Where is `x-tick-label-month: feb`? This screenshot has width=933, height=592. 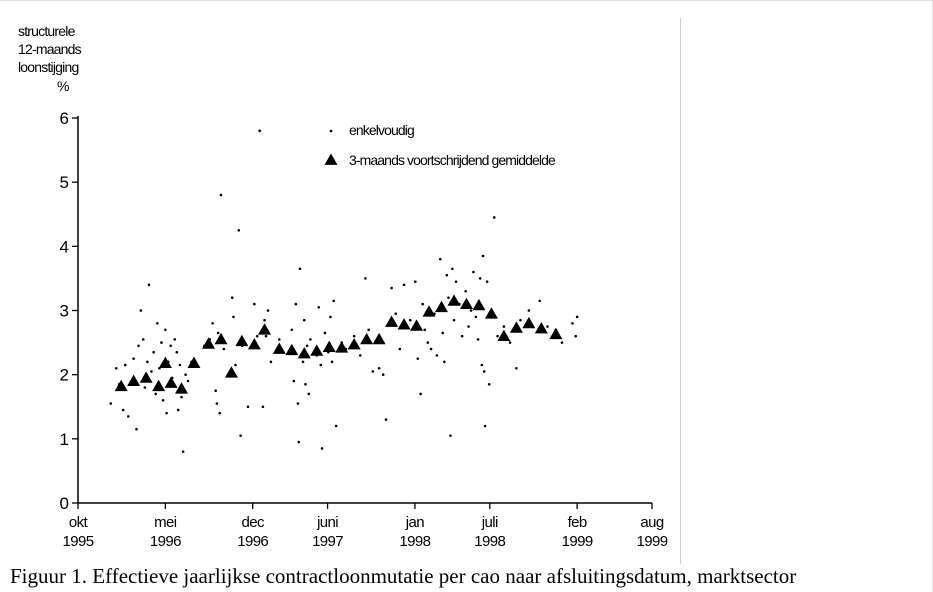
x-tick-label-month: feb is located at coordinates (577, 522).